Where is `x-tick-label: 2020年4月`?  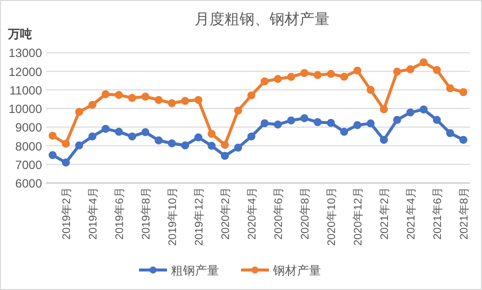 x-tick-label: 2020年4月 is located at coordinates (252, 213).